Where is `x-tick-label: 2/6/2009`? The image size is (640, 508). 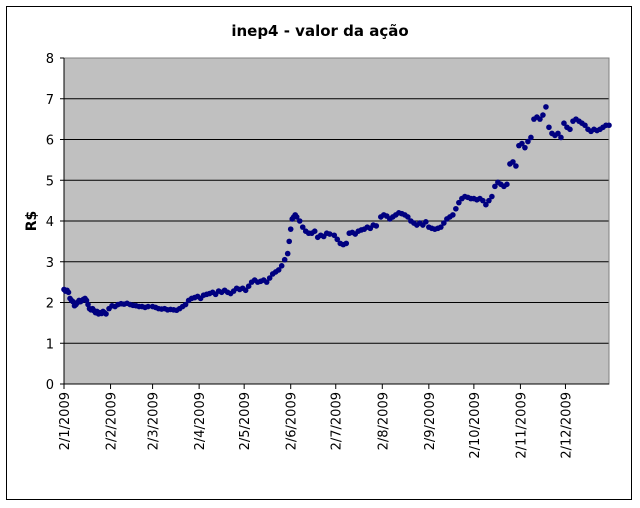 x-tick-label: 2/6/2009 is located at coordinates (292, 421).